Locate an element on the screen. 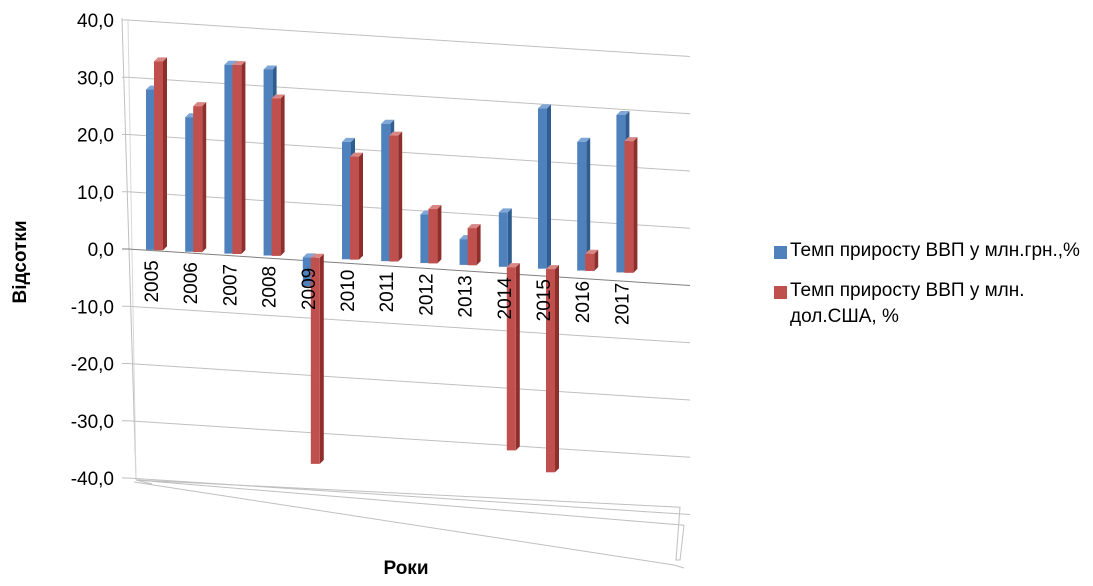 Image resolution: width=1093 pixels, height=586 pixels. floor-front-edge is located at coordinates (409, 525).